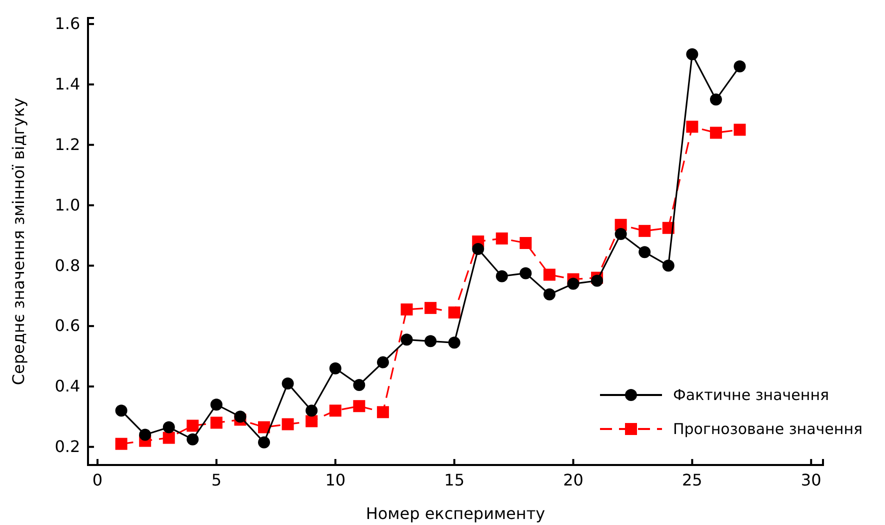 The height and width of the screenshot is (525, 885). I want to click on y-tick-label: 1.4, so click(67, 84).